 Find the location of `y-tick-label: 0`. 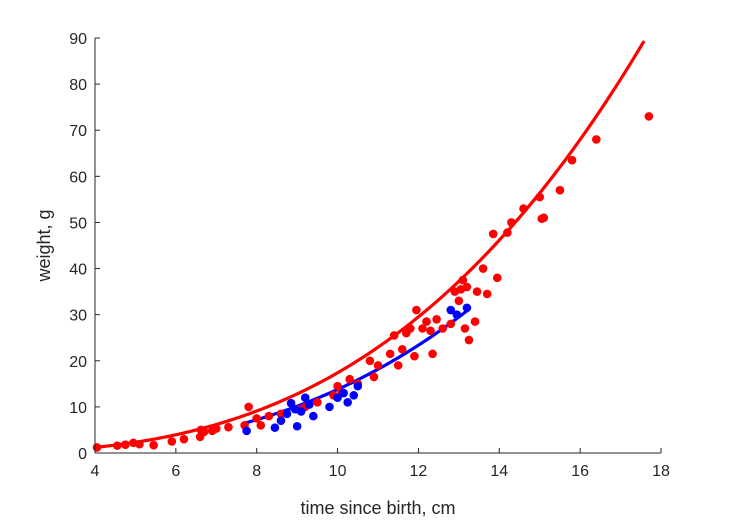

y-tick-label: 0 is located at coordinates (82, 454).